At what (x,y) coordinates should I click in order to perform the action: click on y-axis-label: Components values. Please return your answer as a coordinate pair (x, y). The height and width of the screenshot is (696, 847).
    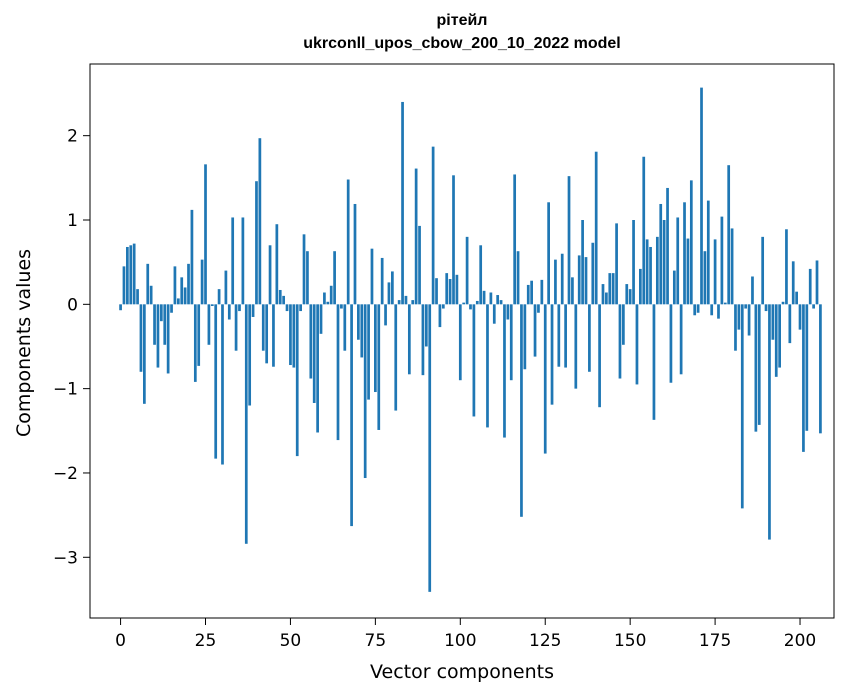
    Looking at the image, I should click on (24, 343).